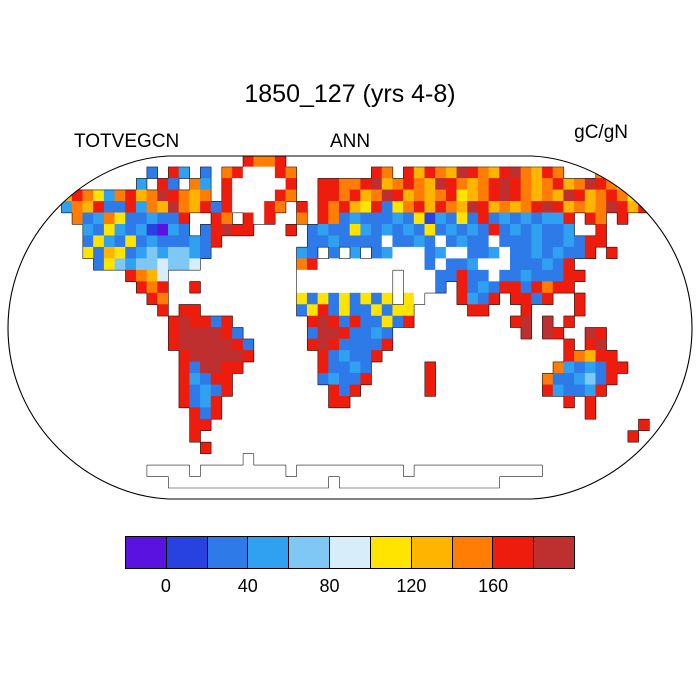 Image resolution: width=700 pixels, height=700 pixels. I want to click on colorbar-tick-label: 80, so click(329, 586).